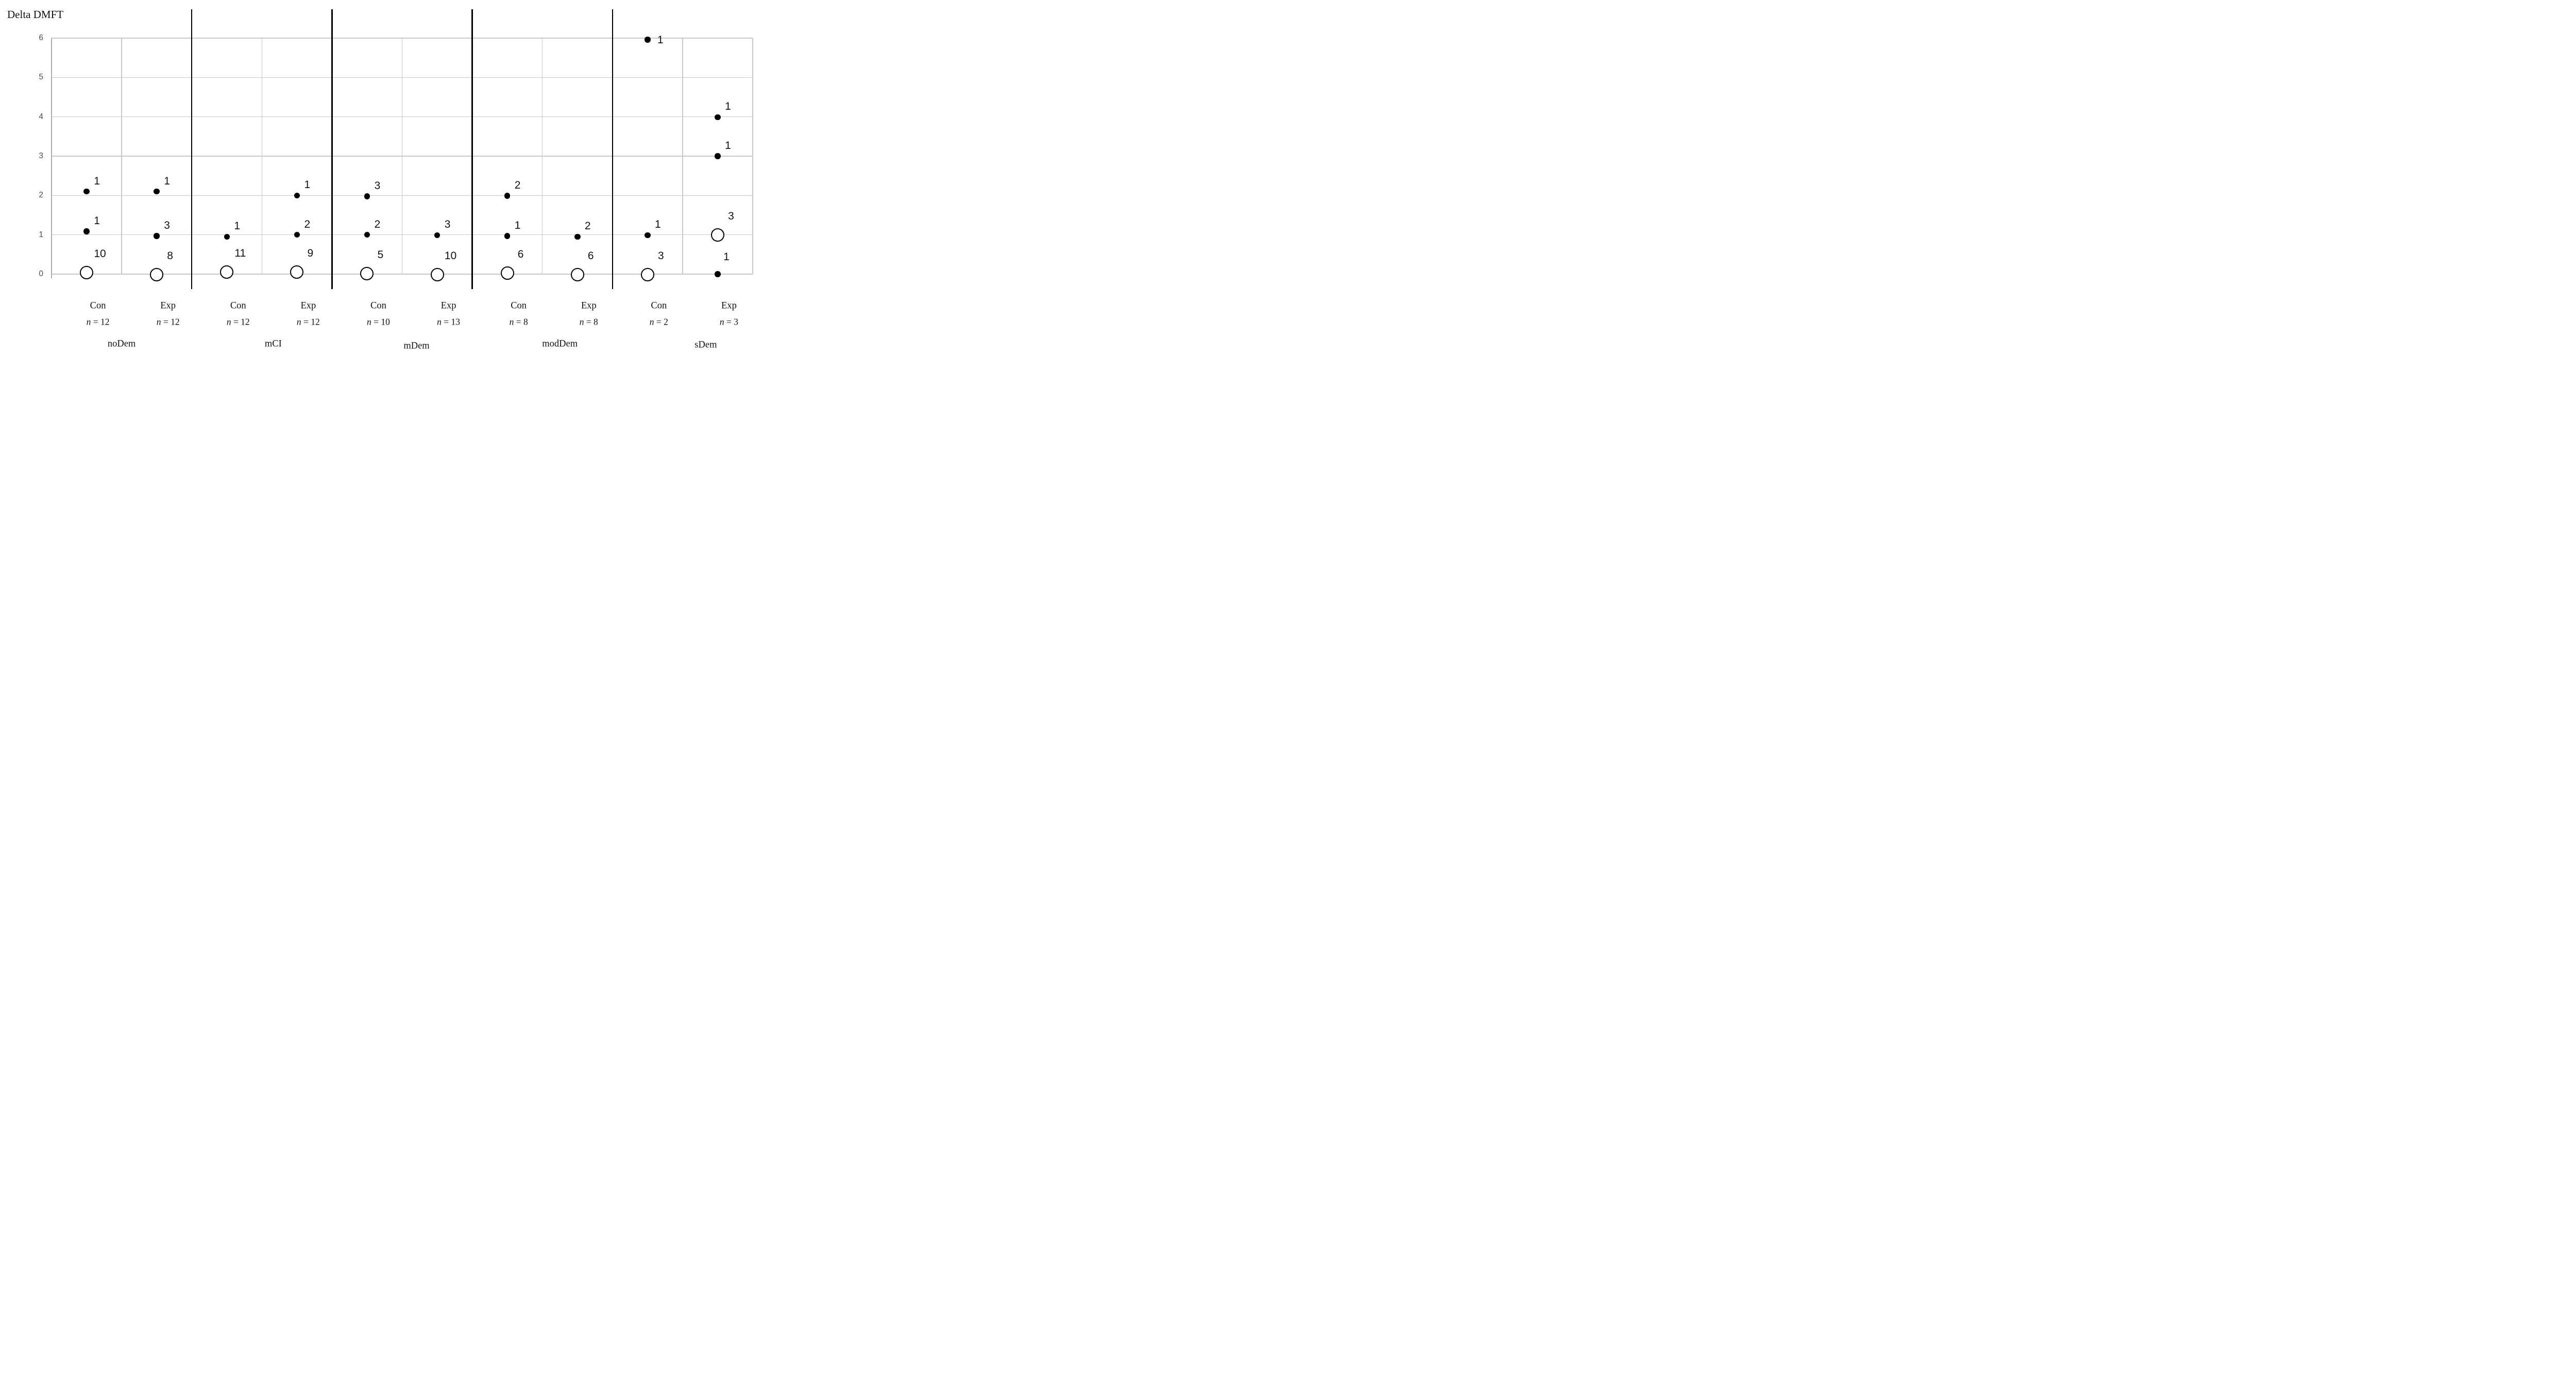  What do you see at coordinates (273, 344) in the screenshot?
I see `group-label: mCI` at bounding box center [273, 344].